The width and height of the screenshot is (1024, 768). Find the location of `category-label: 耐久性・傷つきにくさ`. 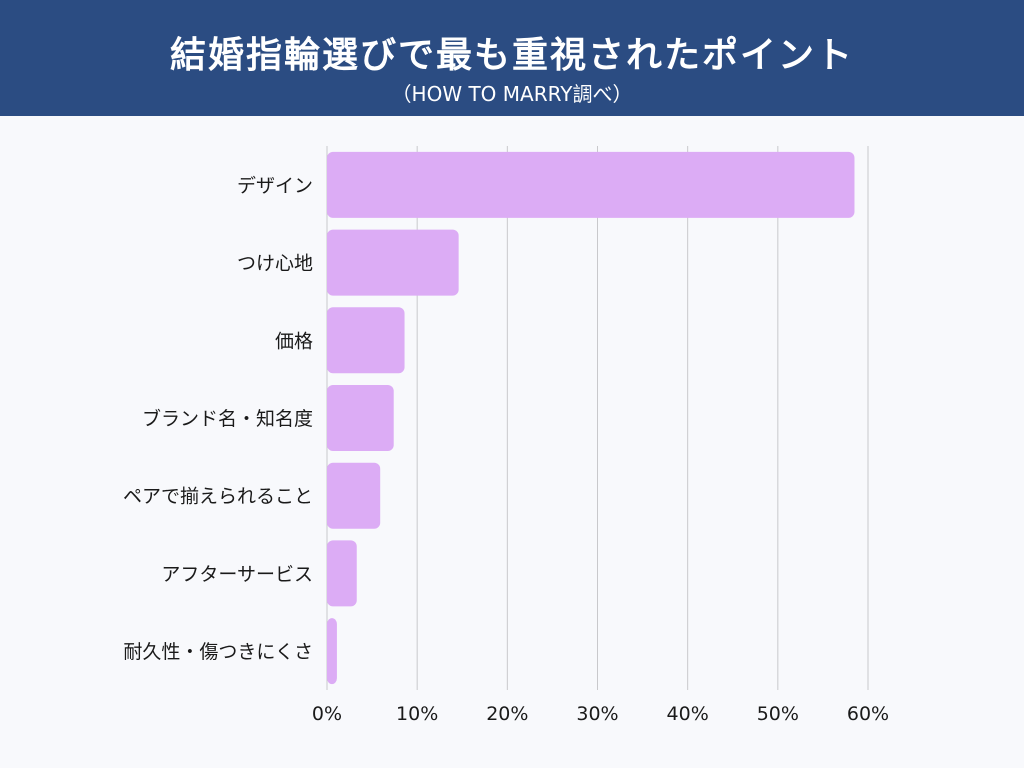

category-label: 耐久性・傷つきにくさ is located at coordinates (218, 652).